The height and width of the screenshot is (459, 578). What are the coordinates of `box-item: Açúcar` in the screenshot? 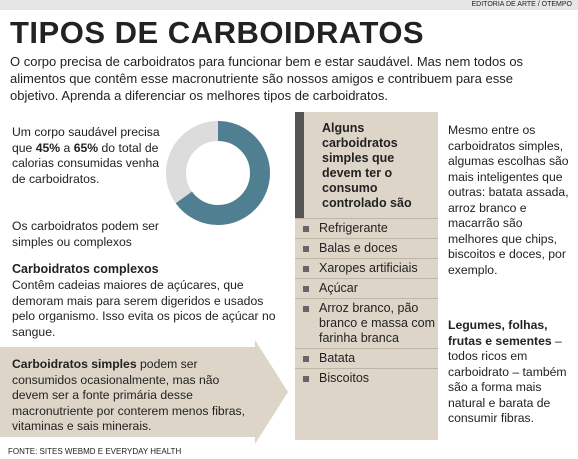 It's located at (366, 288).